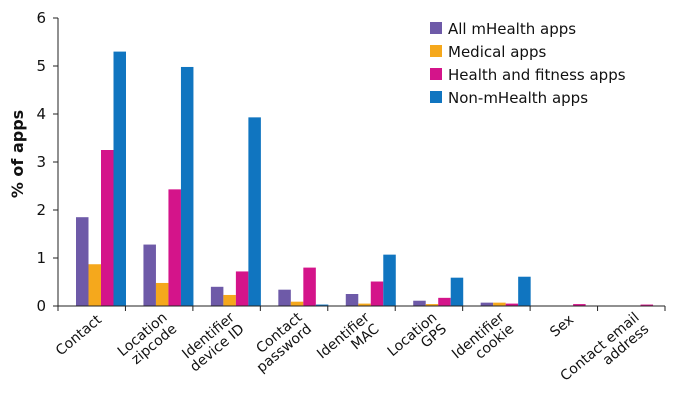 The height and width of the screenshot is (404, 679). I want to click on legend-label: Medical apps, so click(497, 52).